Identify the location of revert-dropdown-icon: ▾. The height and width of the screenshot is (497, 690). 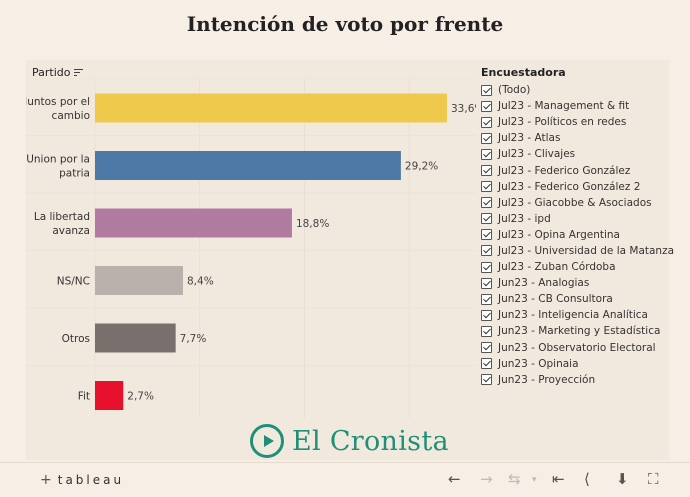
(534, 480).